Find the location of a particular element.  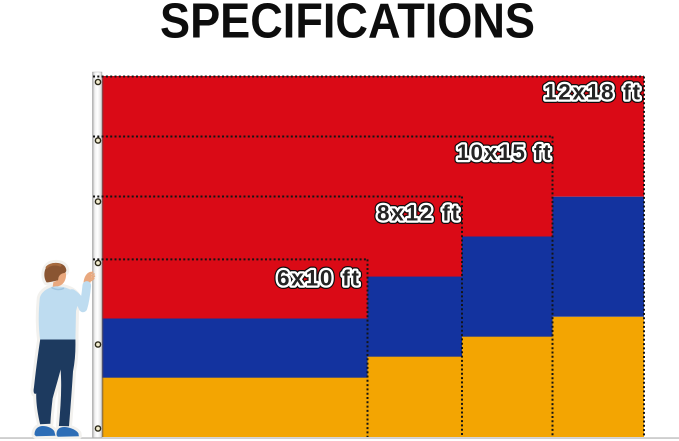

svg-text: SPECIFICATIONS is located at coordinates (347, 24).